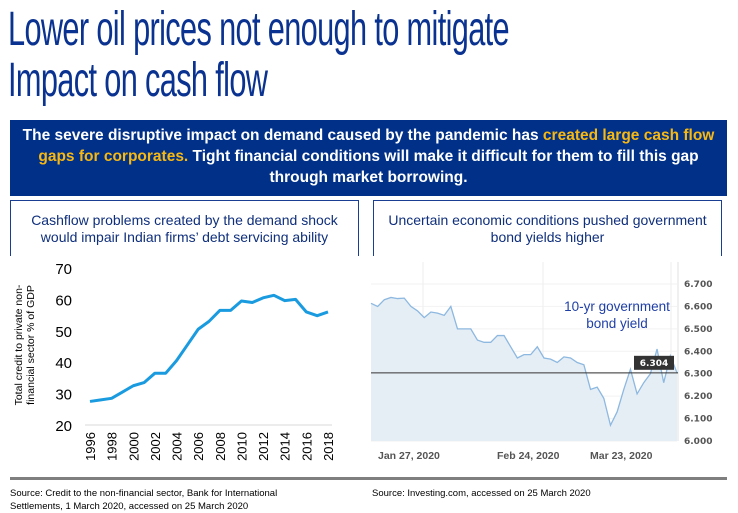 Image resolution: width=738 pixels, height=513 pixels. I want to click on x-tick-label: 2006, so click(198, 446).